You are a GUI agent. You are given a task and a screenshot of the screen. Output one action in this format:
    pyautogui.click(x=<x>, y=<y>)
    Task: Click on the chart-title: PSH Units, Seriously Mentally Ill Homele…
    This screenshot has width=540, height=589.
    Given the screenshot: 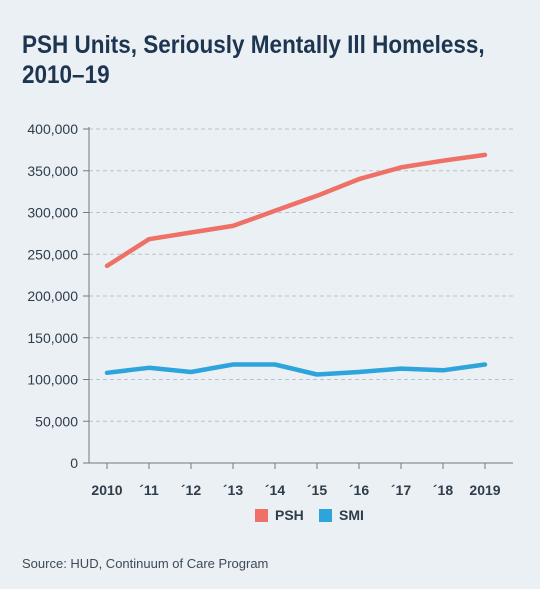 What is the action you would take?
    pyautogui.click(x=253, y=60)
    